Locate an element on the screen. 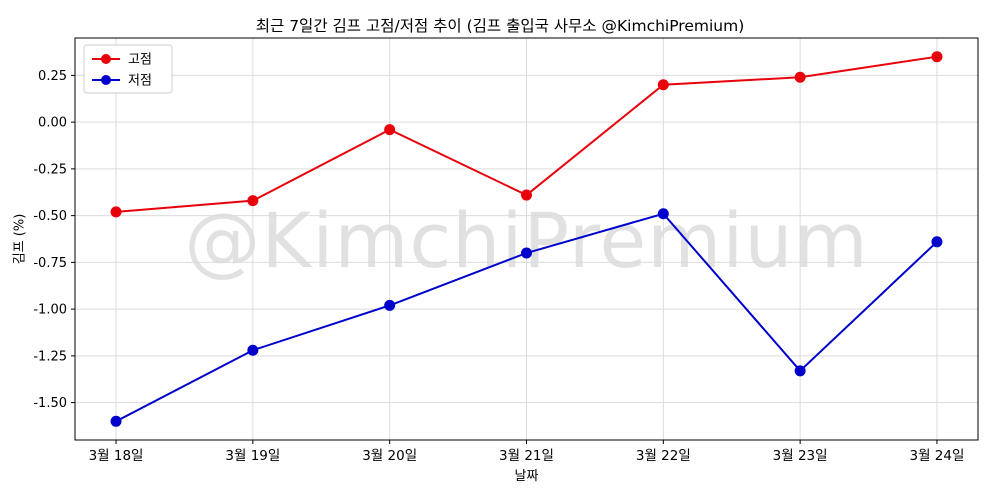 This screenshot has width=1000, height=500. y-tick-label: -0.50 is located at coordinates (50, 216).